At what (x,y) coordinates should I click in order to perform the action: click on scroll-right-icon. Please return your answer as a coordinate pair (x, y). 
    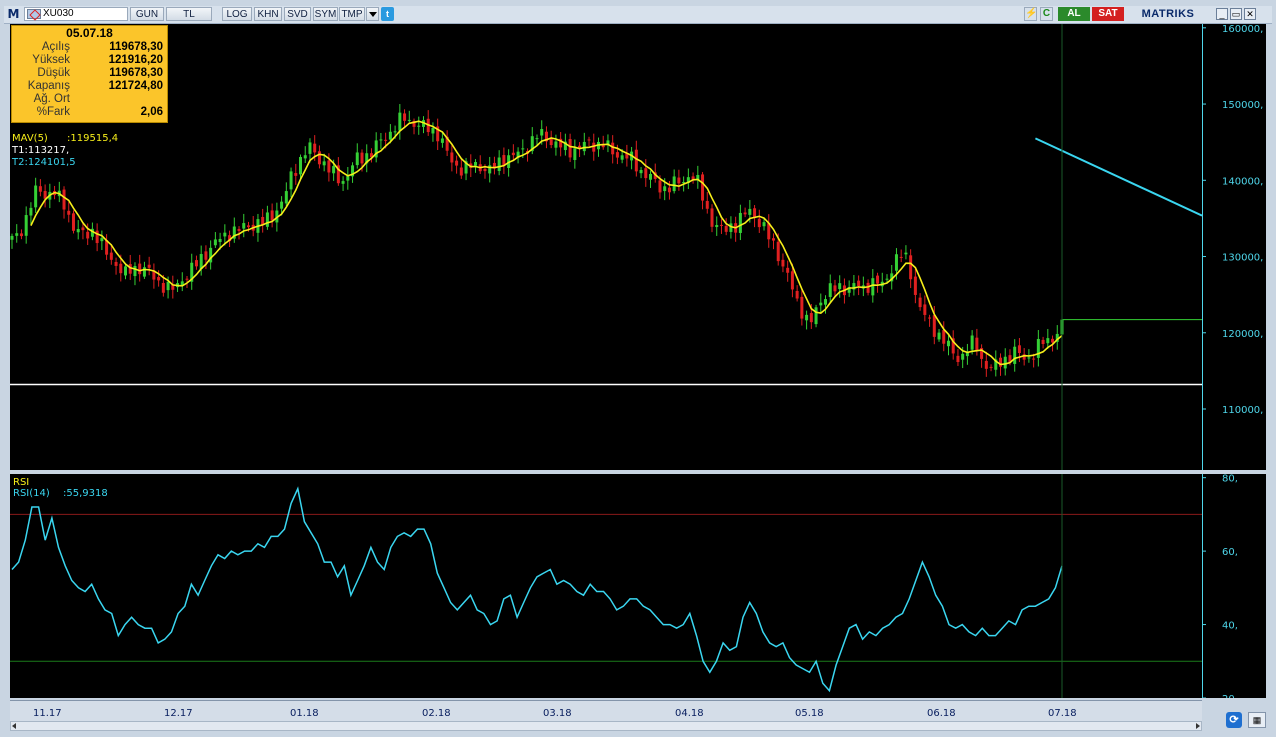
    Looking at the image, I should click on (1197, 726).